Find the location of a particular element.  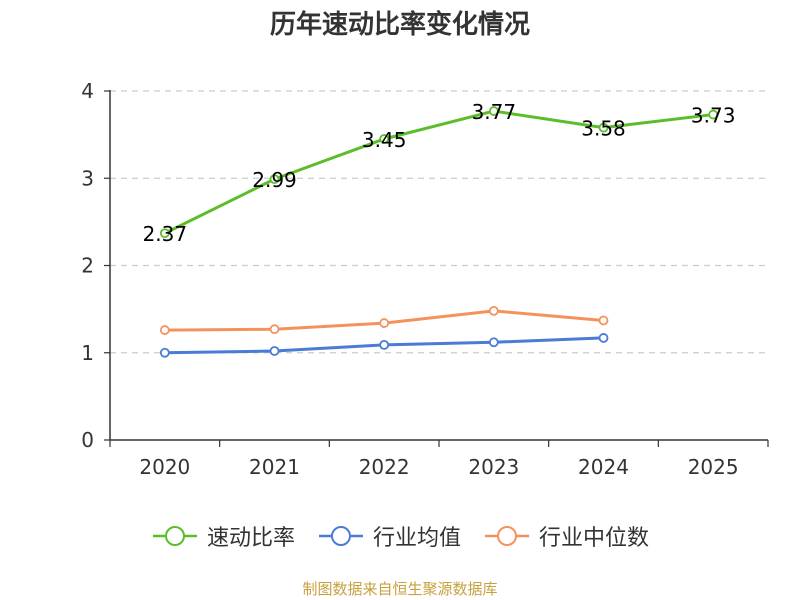

data-label: 3.58 is located at coordinates (603, 129).